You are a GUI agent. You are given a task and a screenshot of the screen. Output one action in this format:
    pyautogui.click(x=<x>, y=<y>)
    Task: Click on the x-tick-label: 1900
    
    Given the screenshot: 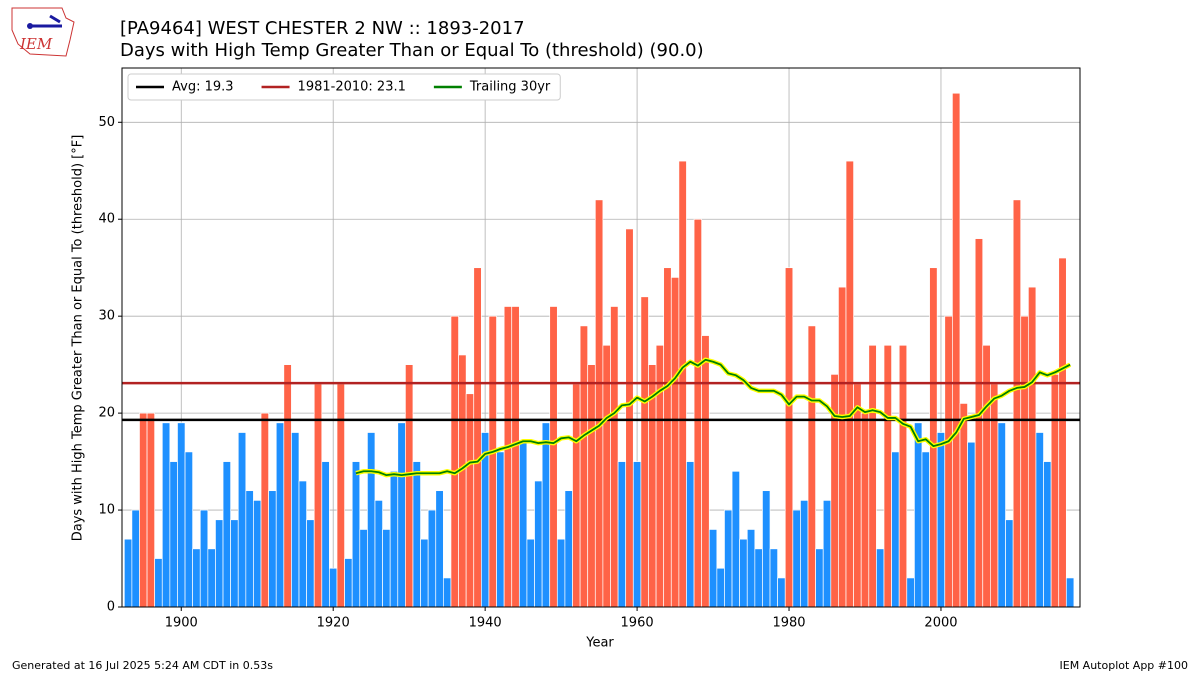 What is the action you would take?
    pyautogui.click(x=181, y=623)
    